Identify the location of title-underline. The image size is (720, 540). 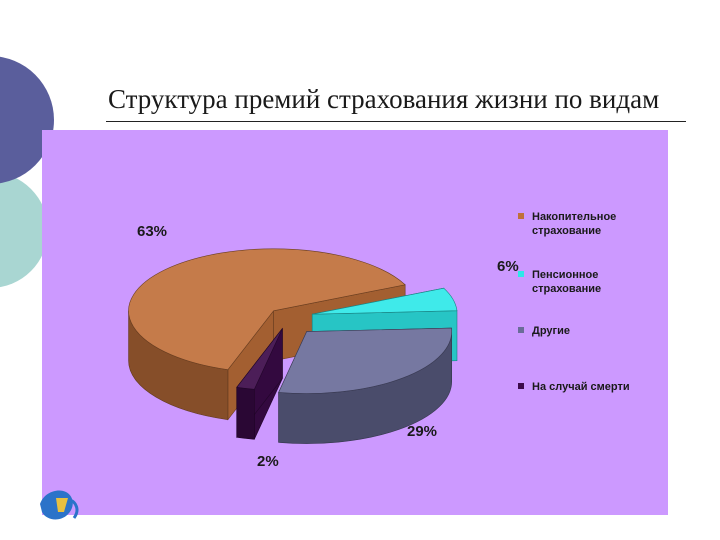
(396, 121).